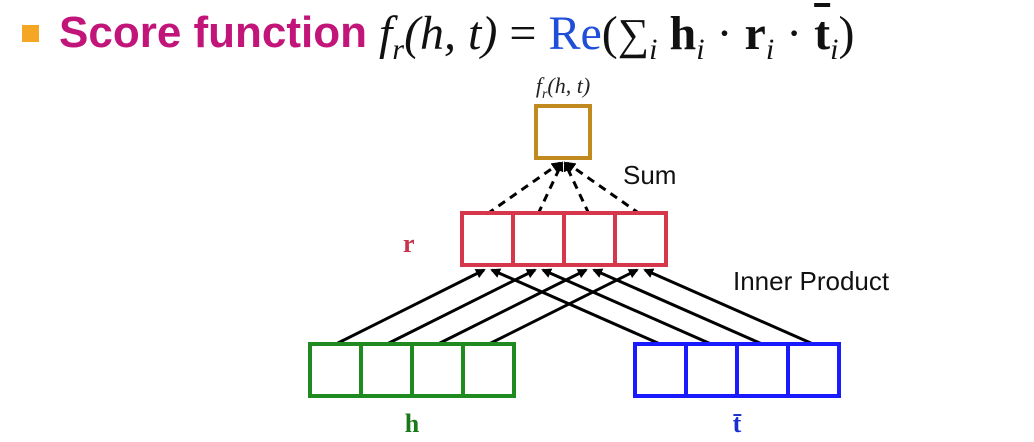 This screenshot has height=442, width=1034. I want to click on sum-arrows, so click(563, 188).